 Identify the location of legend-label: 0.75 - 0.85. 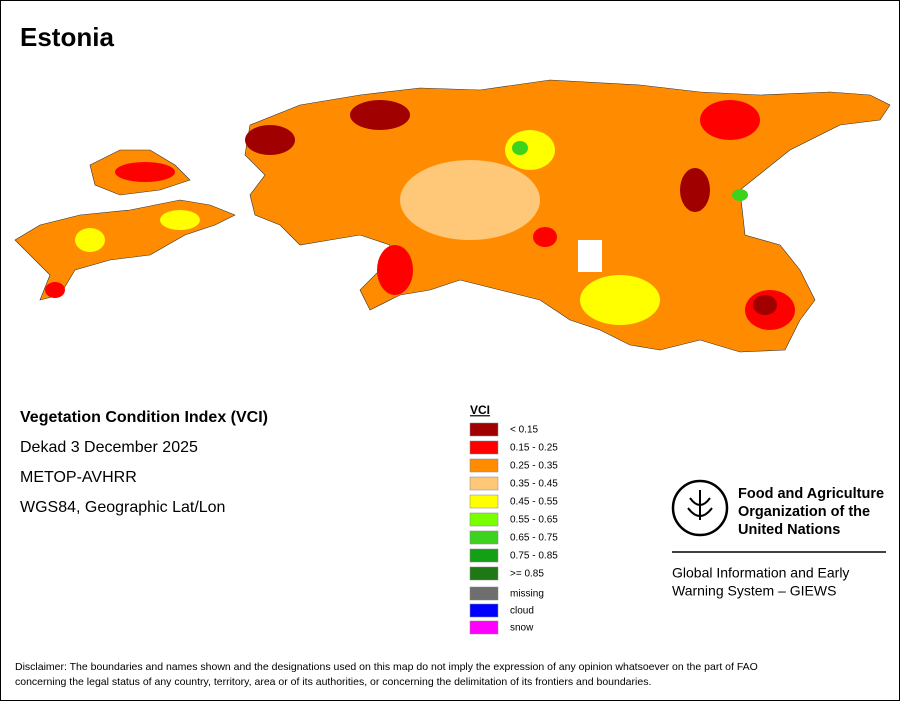
(534, 556).